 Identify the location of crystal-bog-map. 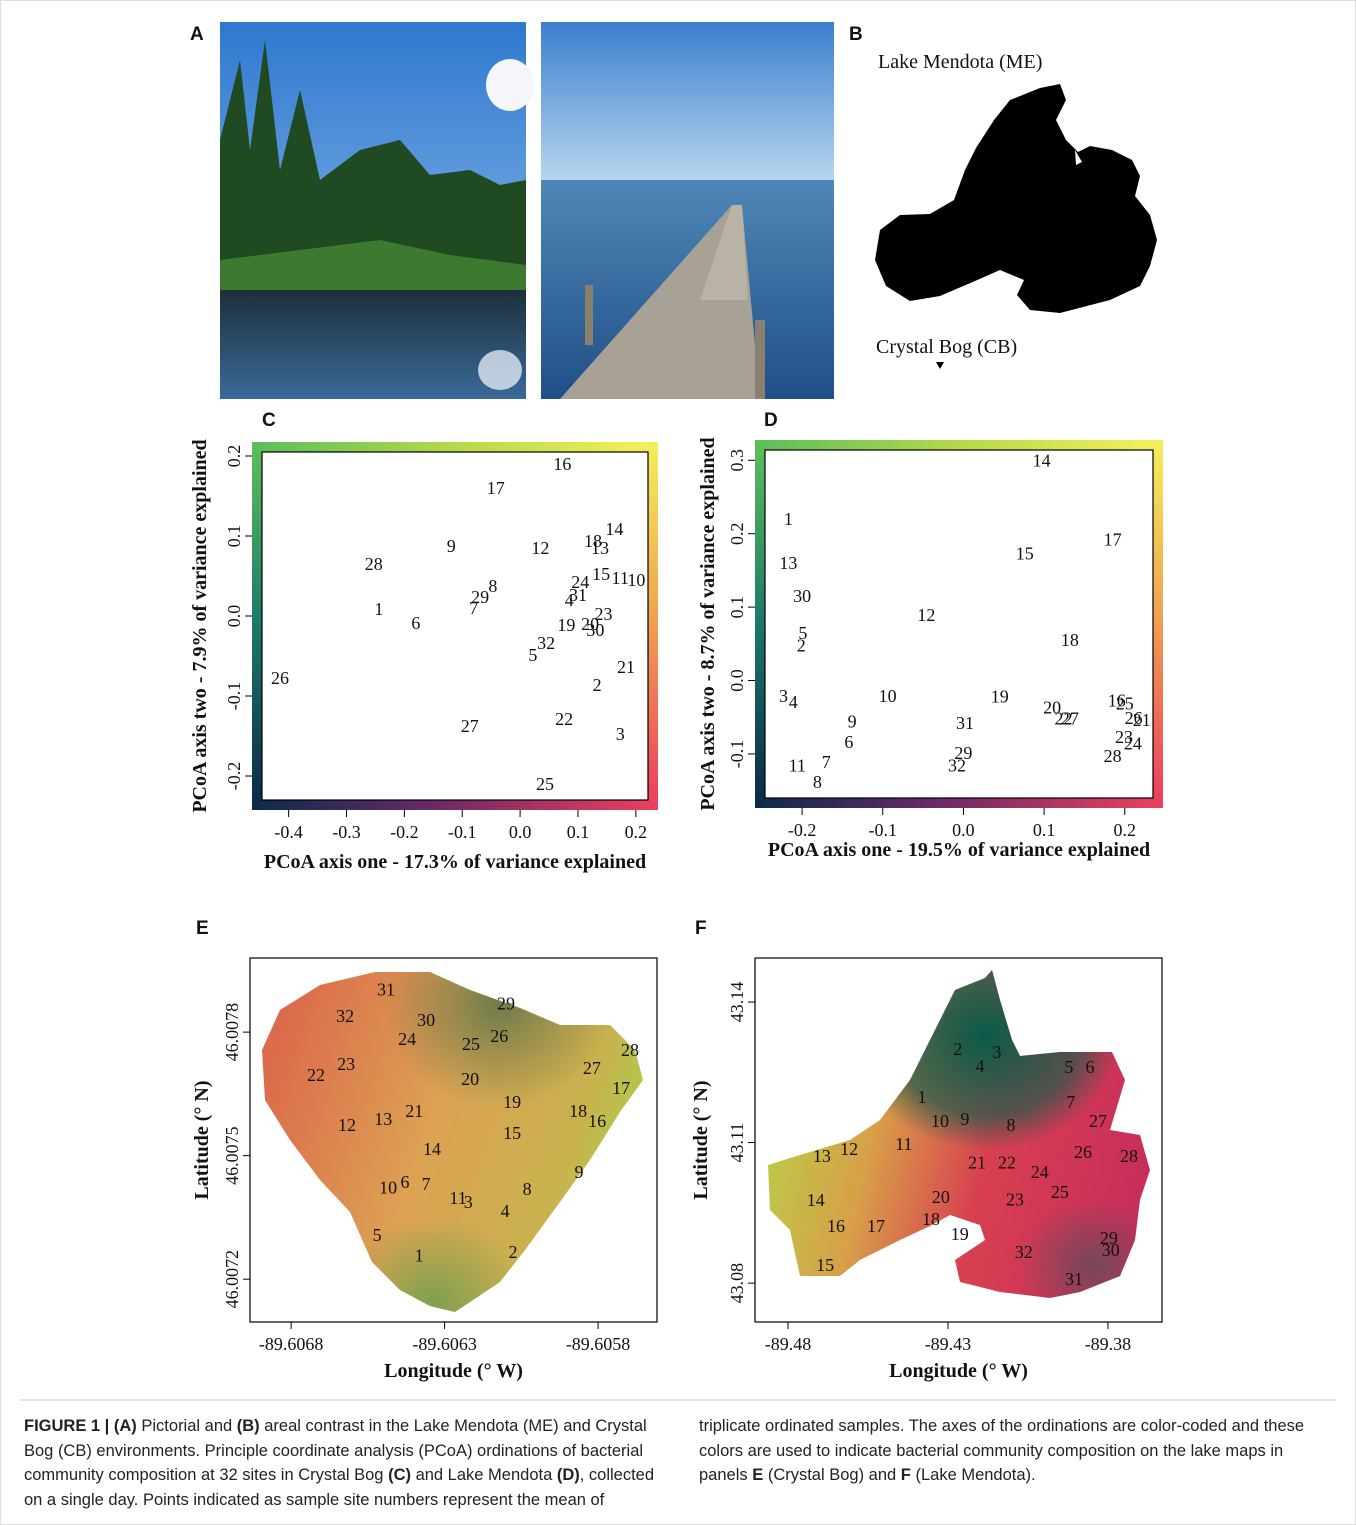
(452, 1142).